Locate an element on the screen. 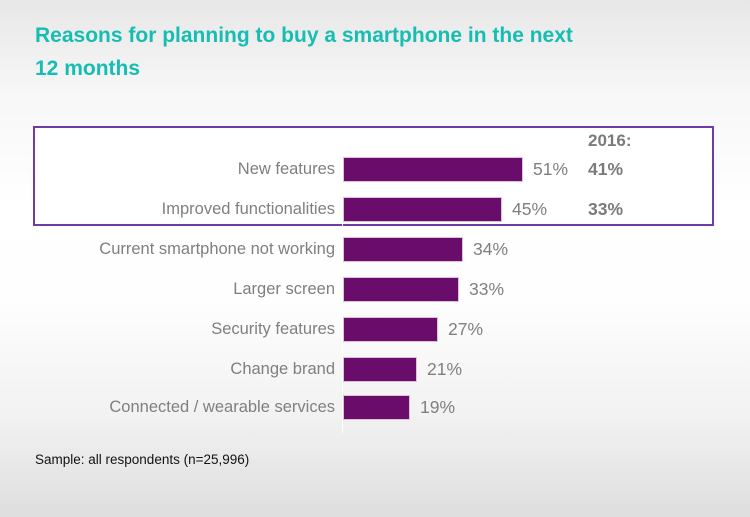  bar-row: Larger screen 33% is located at coordinates (375, 289).